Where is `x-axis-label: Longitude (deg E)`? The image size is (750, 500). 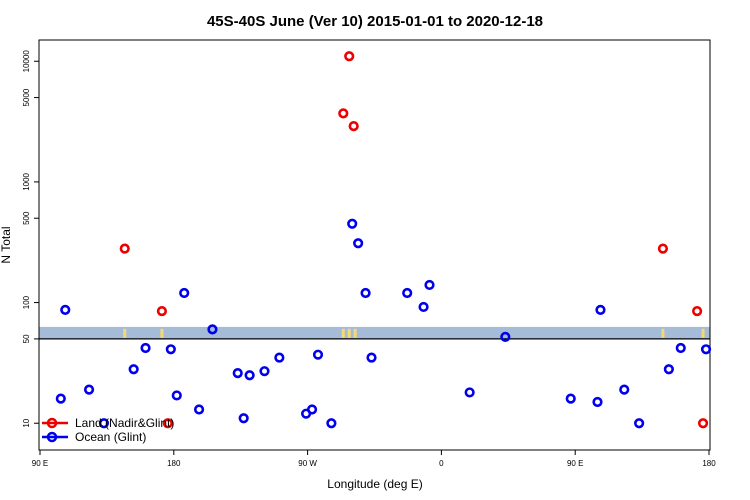 x-axis-label: Longitude (deg E) is located at coordinates (374, 484).